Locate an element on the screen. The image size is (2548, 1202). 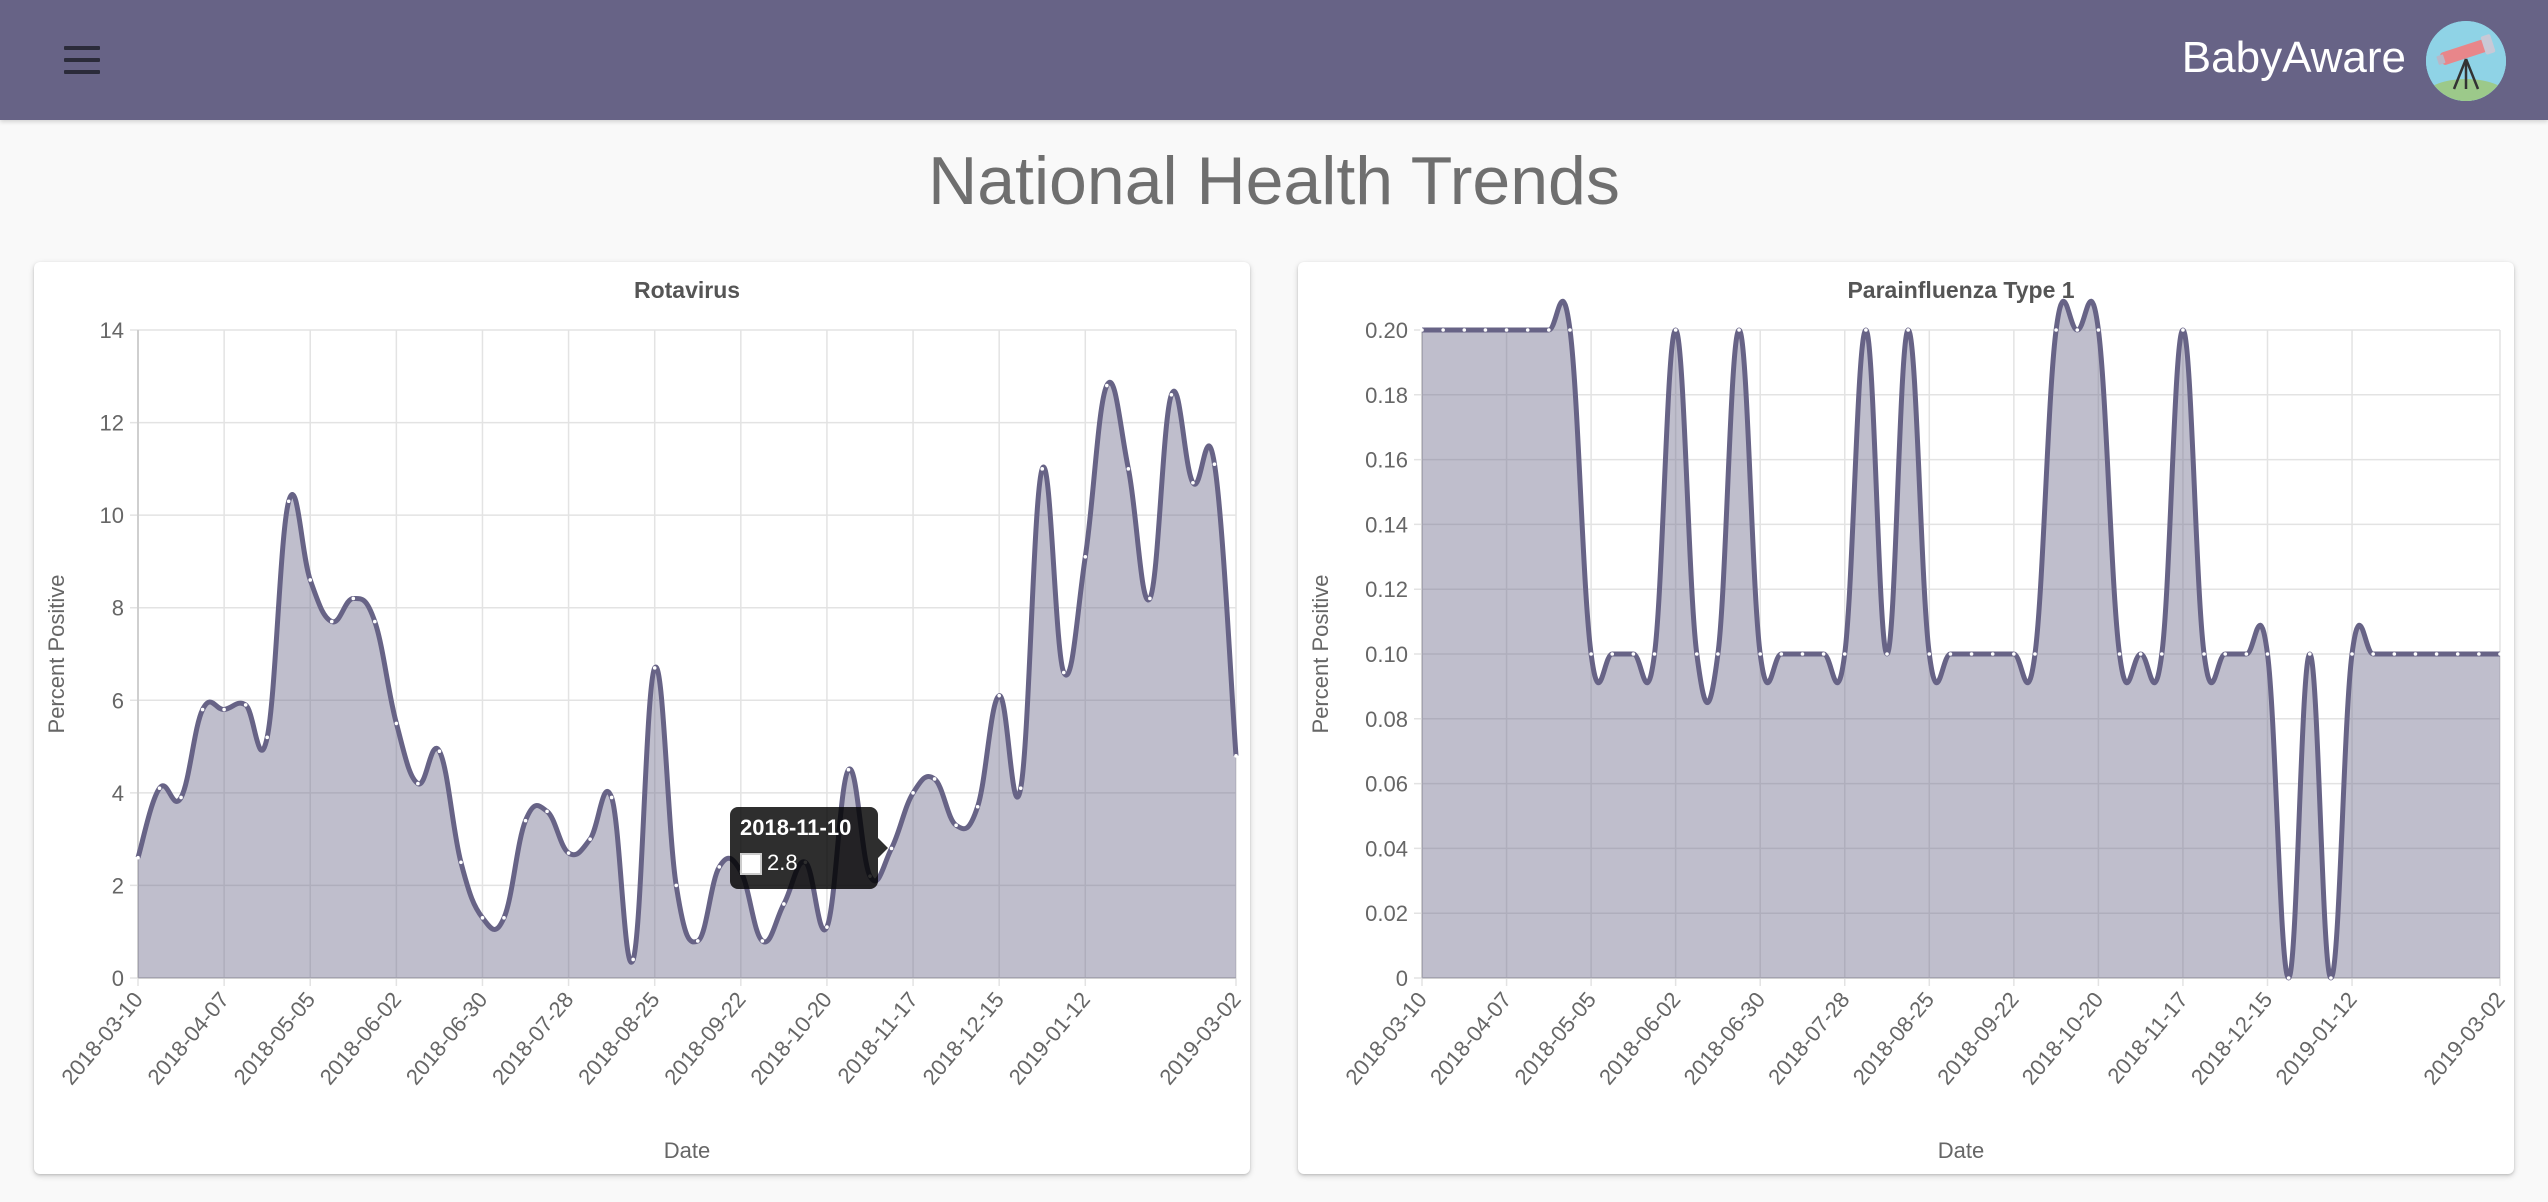
brand-title: BabyAware is located at coordinates (2293, 57).